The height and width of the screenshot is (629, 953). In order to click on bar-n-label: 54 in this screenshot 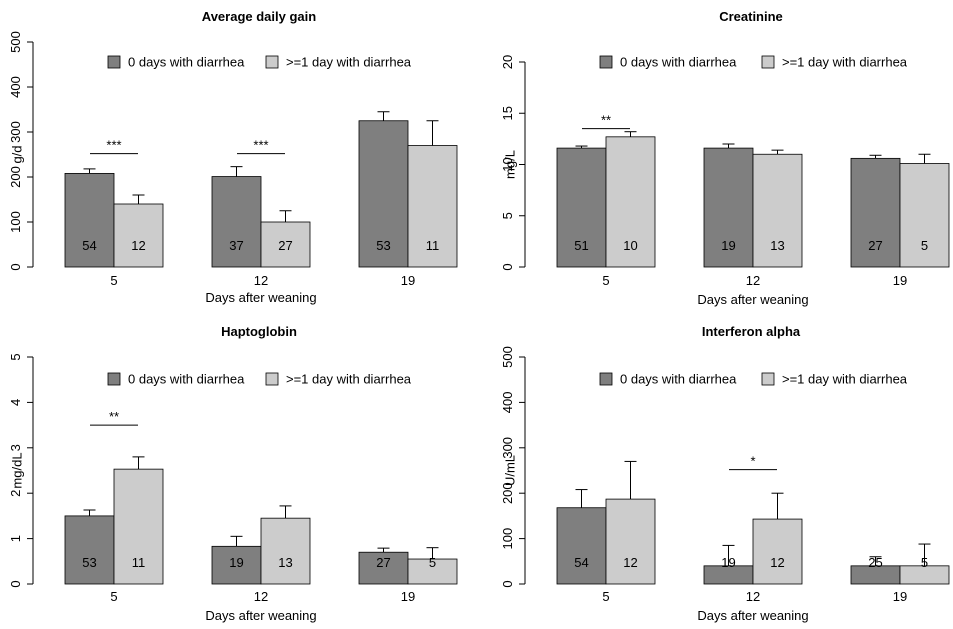, I will do `click(89, 245)`.